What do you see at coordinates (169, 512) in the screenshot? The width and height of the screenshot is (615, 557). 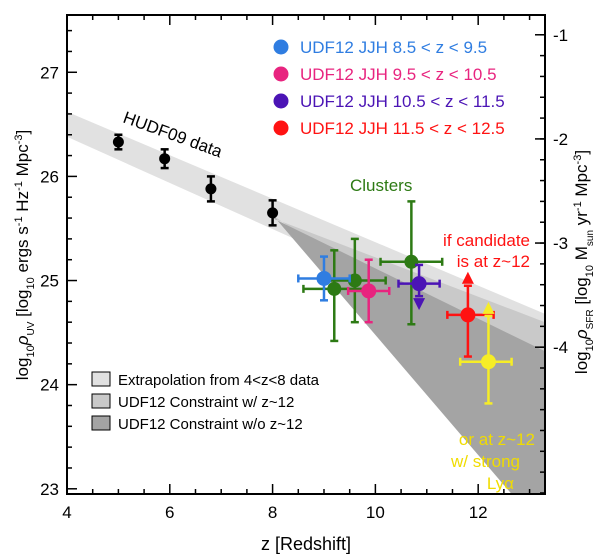 I see `x-tick-label: 6` at bounding box center [169, 512].